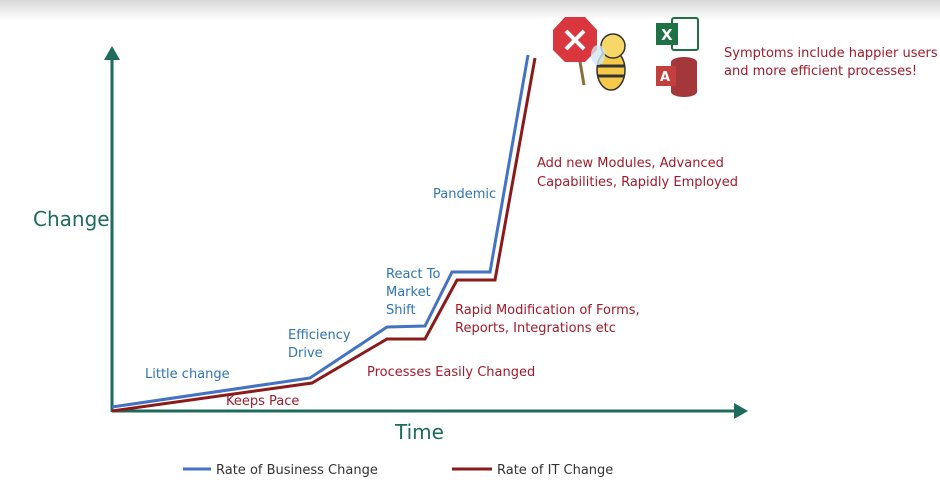 The image size is (940, 495). I want to click on annotation: Processes Easily Changed, so click(451, 372).